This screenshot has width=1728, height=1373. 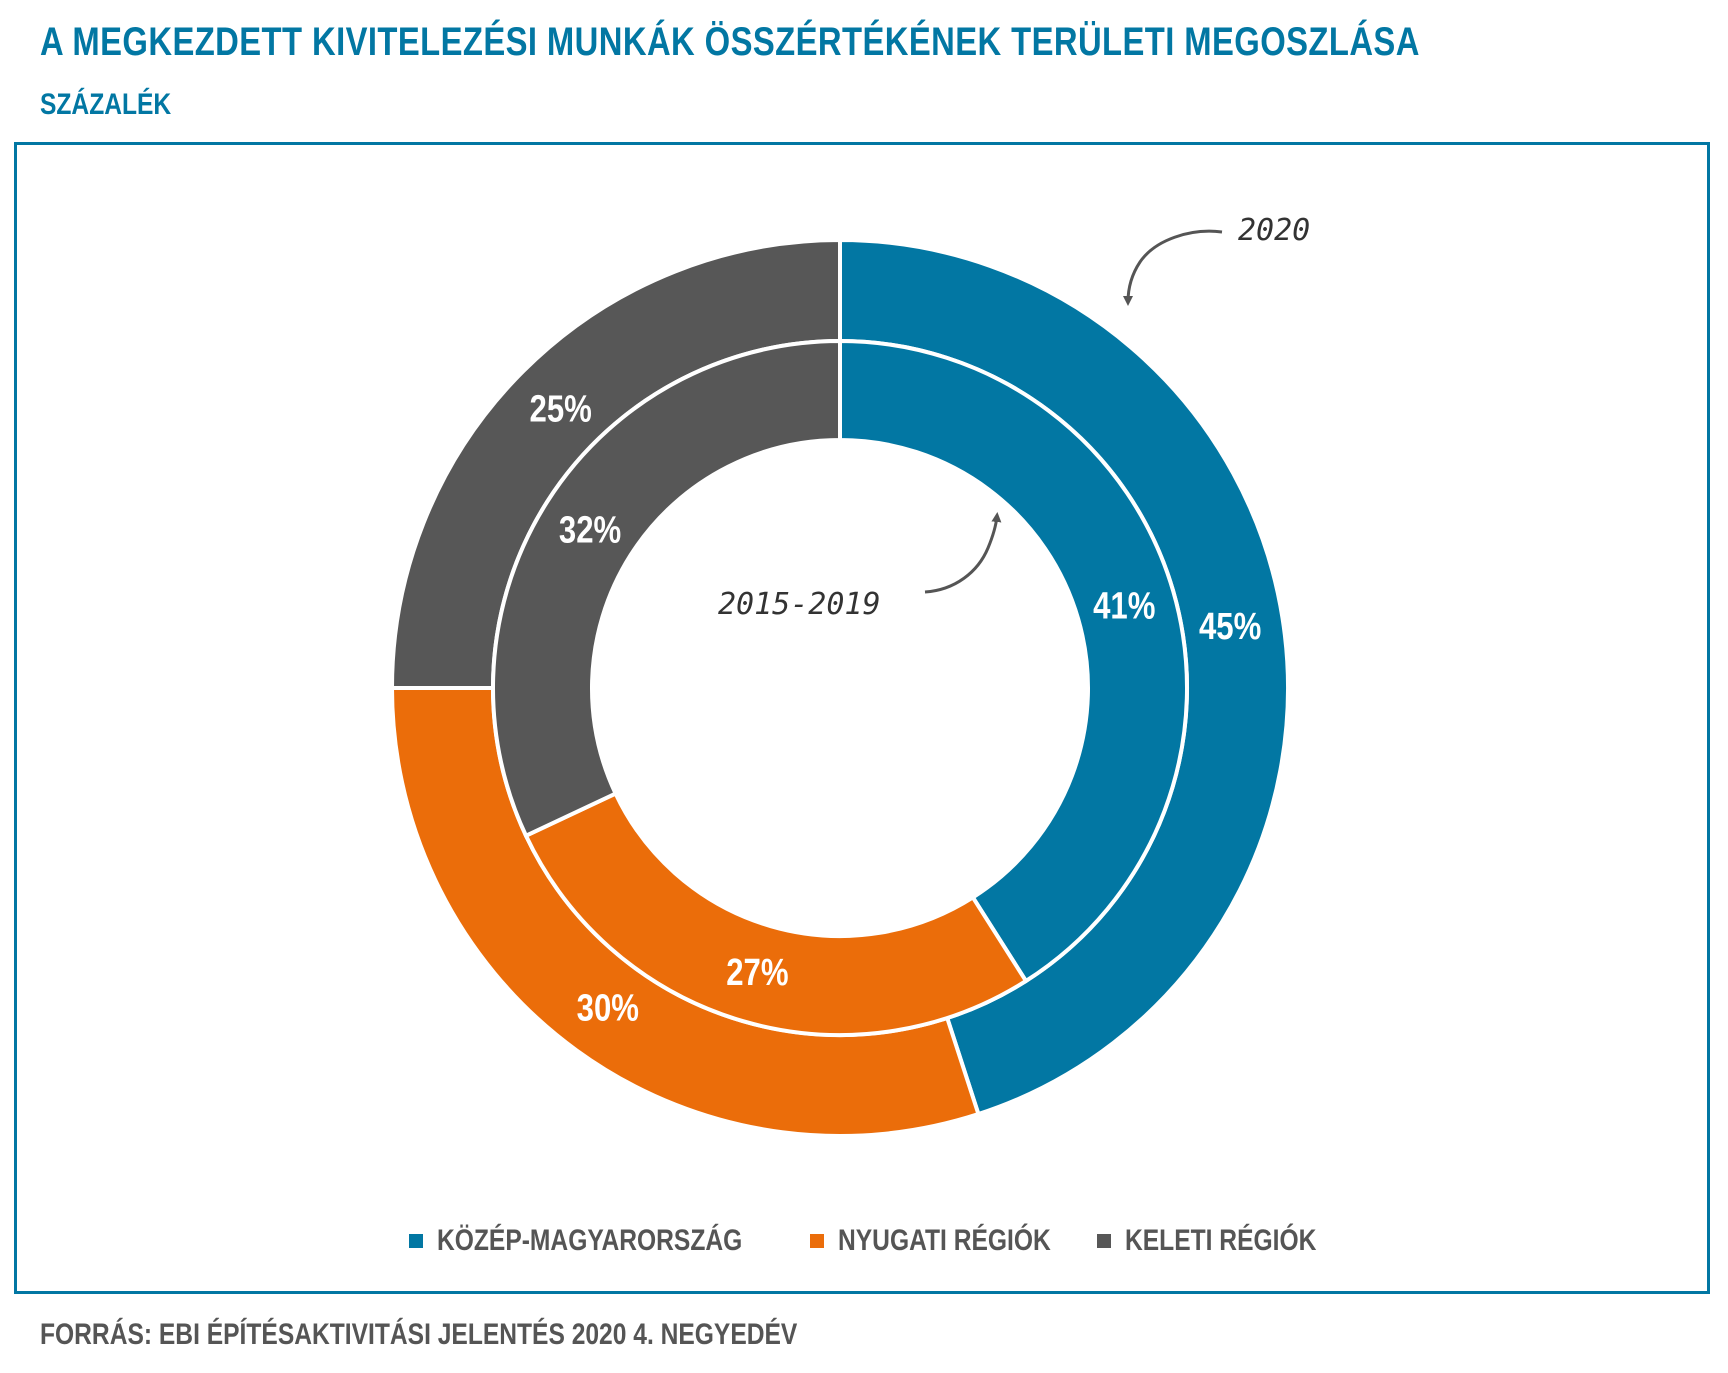 What do you see at coordinates (799, 604) in the screenshot?
I see `annotation-inner-ring: 2015-2019` at bounding box center [799, 604].